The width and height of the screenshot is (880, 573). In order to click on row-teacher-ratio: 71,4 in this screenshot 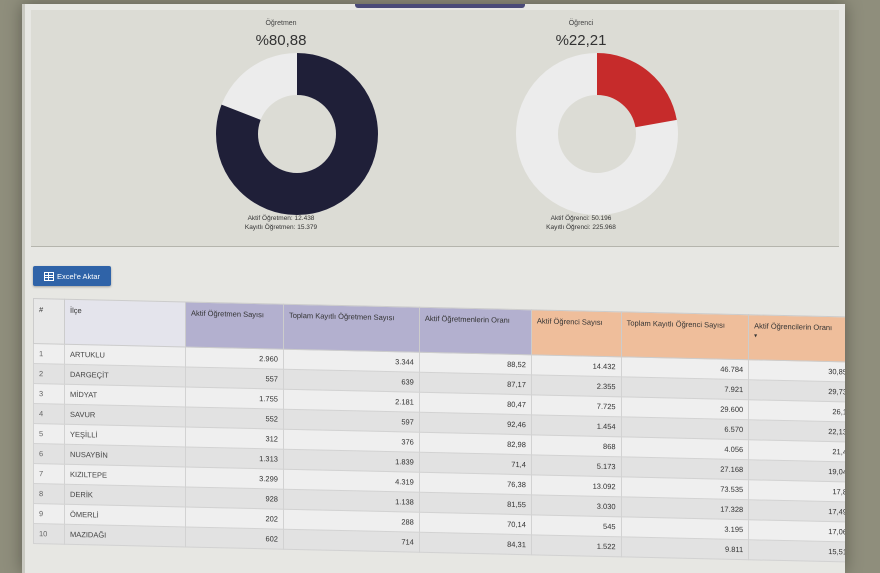, I will do `click(475, 463)`.